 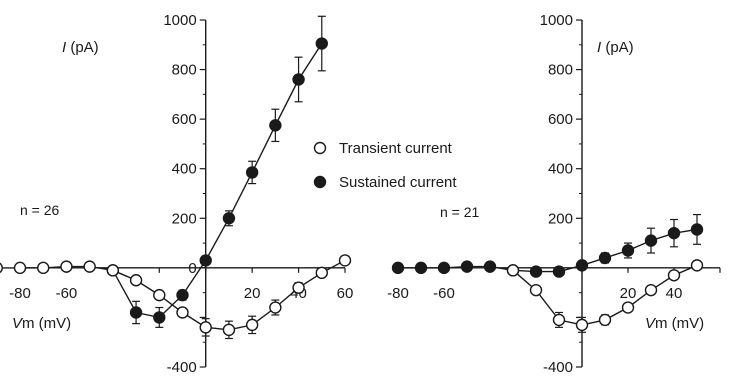 What do you see at coordinates (20, 293) in the screenshot?
I see `x-tick-label-left: -80` at bounding box center [20, 293].